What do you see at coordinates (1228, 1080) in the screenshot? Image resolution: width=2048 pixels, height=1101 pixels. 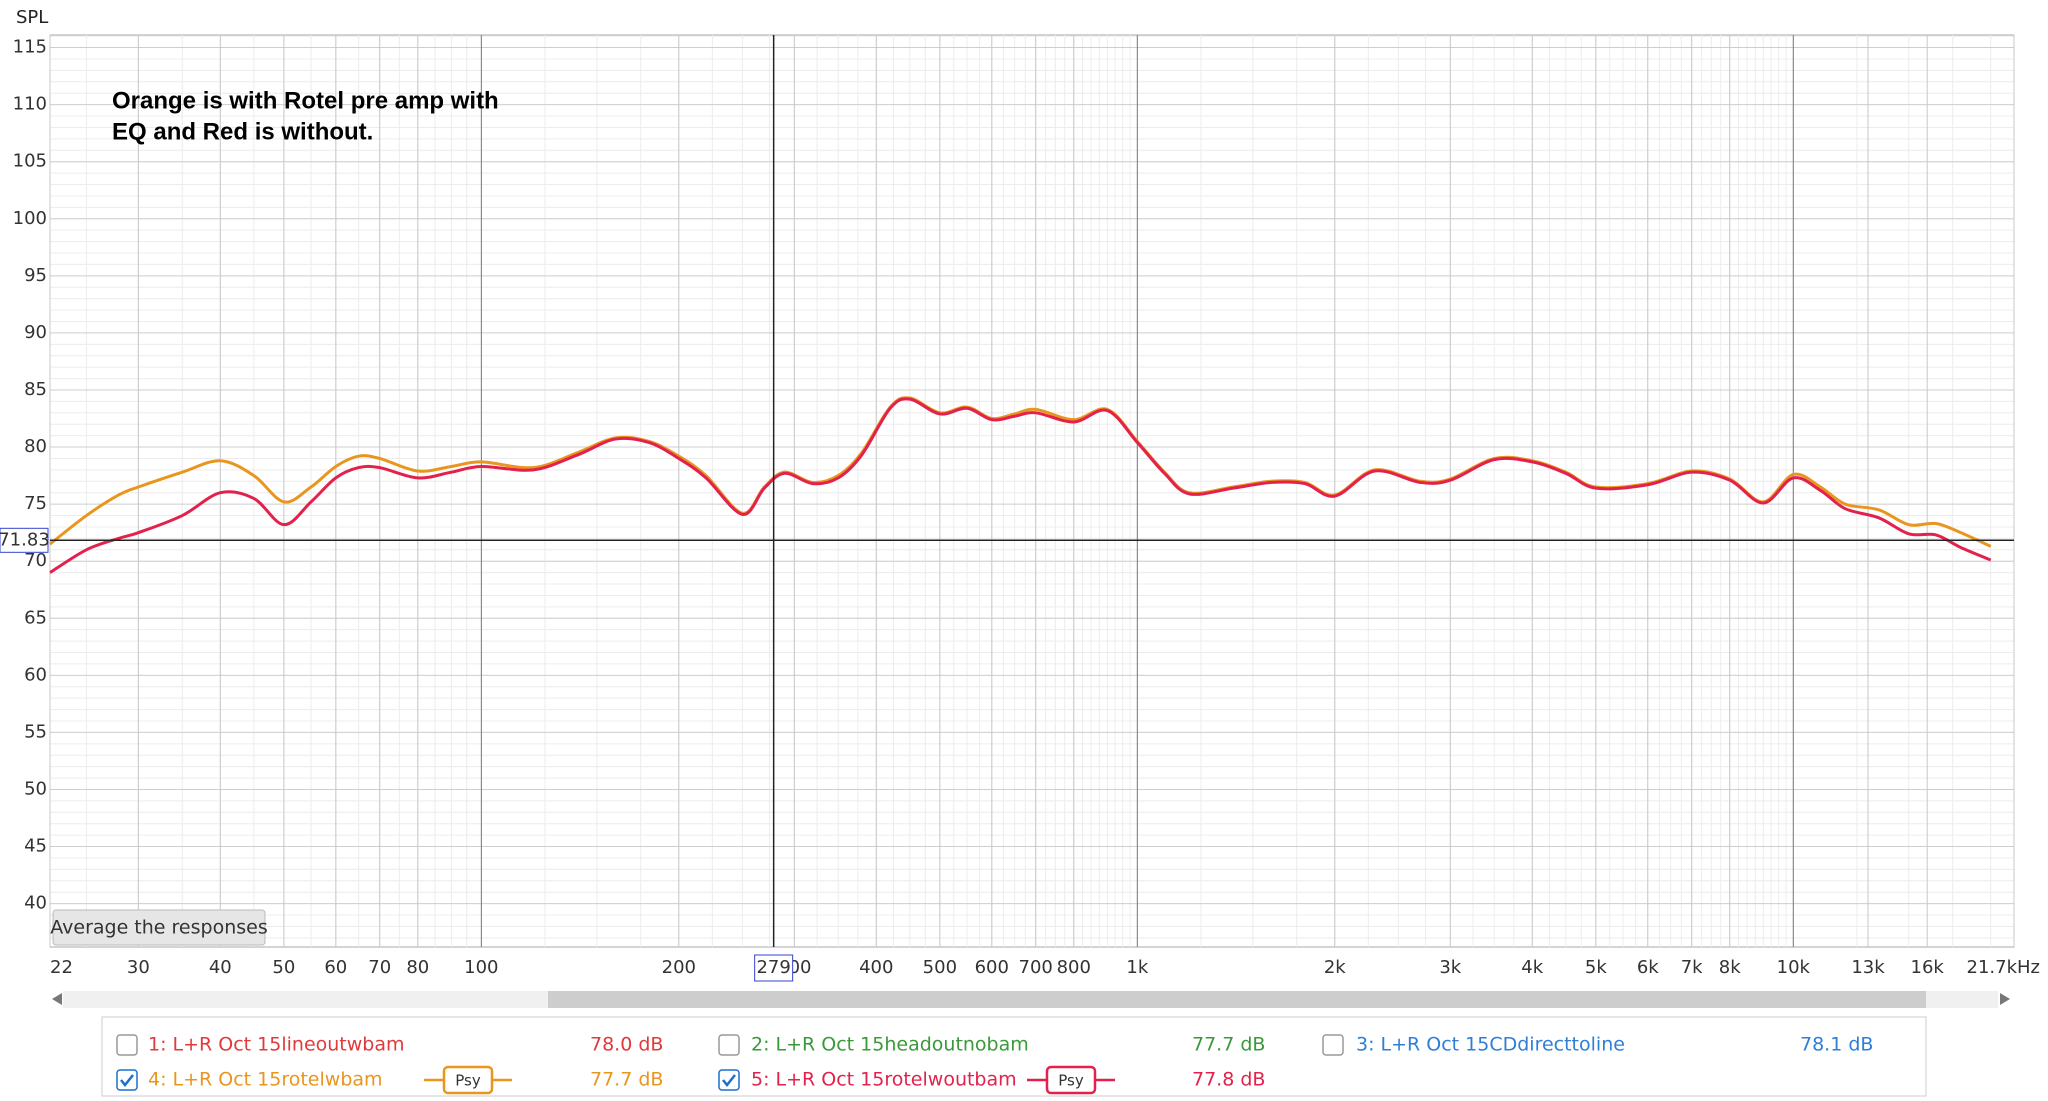 I see `legend-level: 77.8 dB` at bounding box center [1228, 1080].